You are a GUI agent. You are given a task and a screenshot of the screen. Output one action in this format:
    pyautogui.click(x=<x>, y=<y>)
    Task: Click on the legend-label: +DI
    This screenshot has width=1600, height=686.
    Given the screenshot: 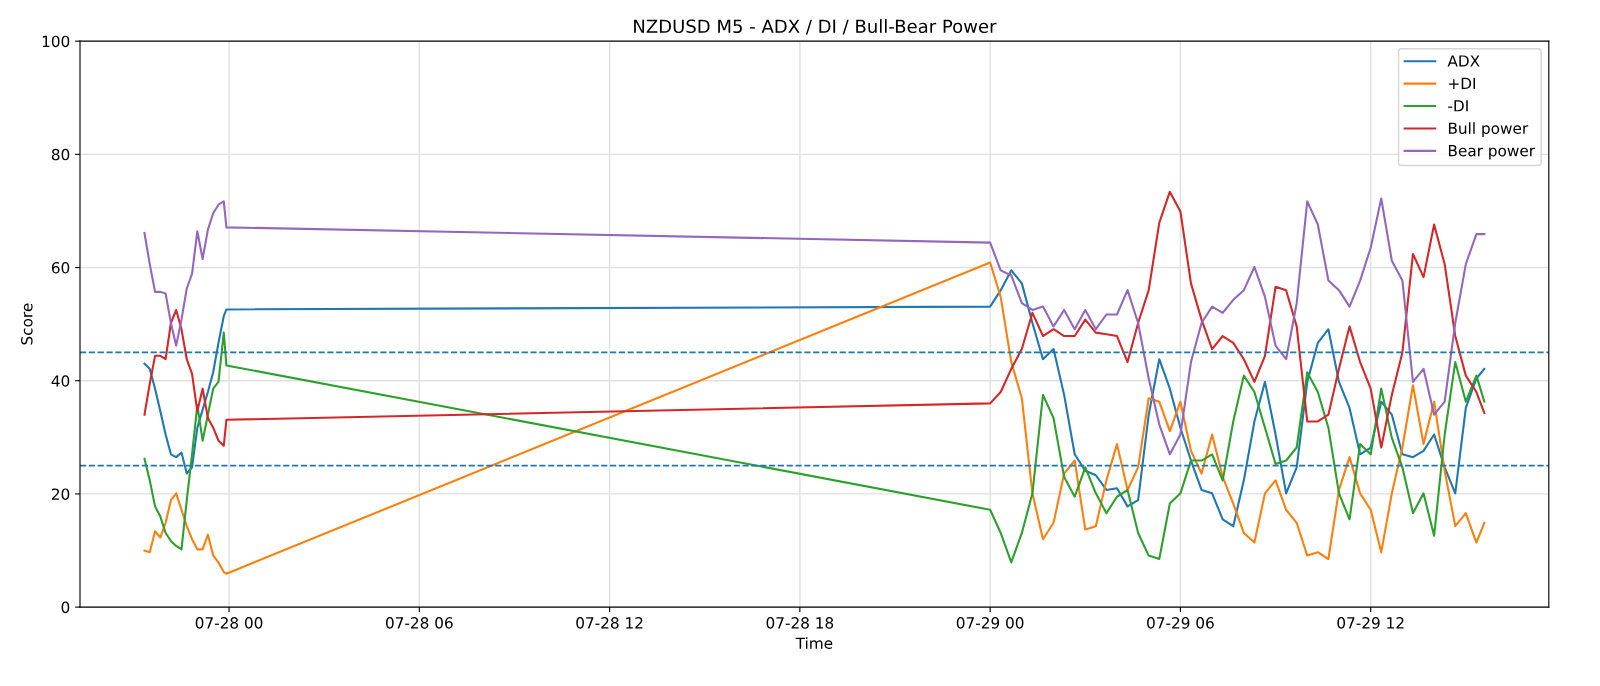 What is the action you would take?
    pyautogui.click(x=1462, y=83)
    